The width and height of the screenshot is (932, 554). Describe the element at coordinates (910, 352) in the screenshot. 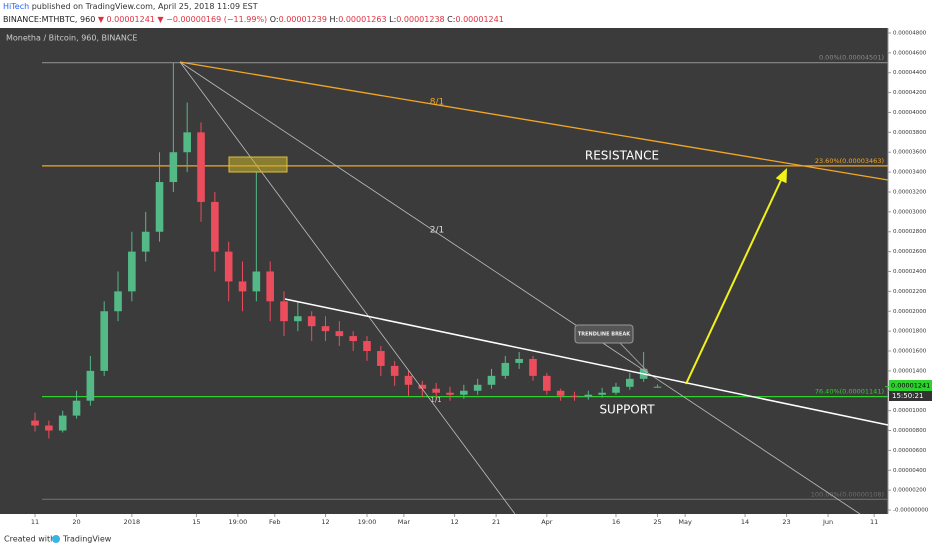

I see `y-tick-label: 0.00001600` at that location.